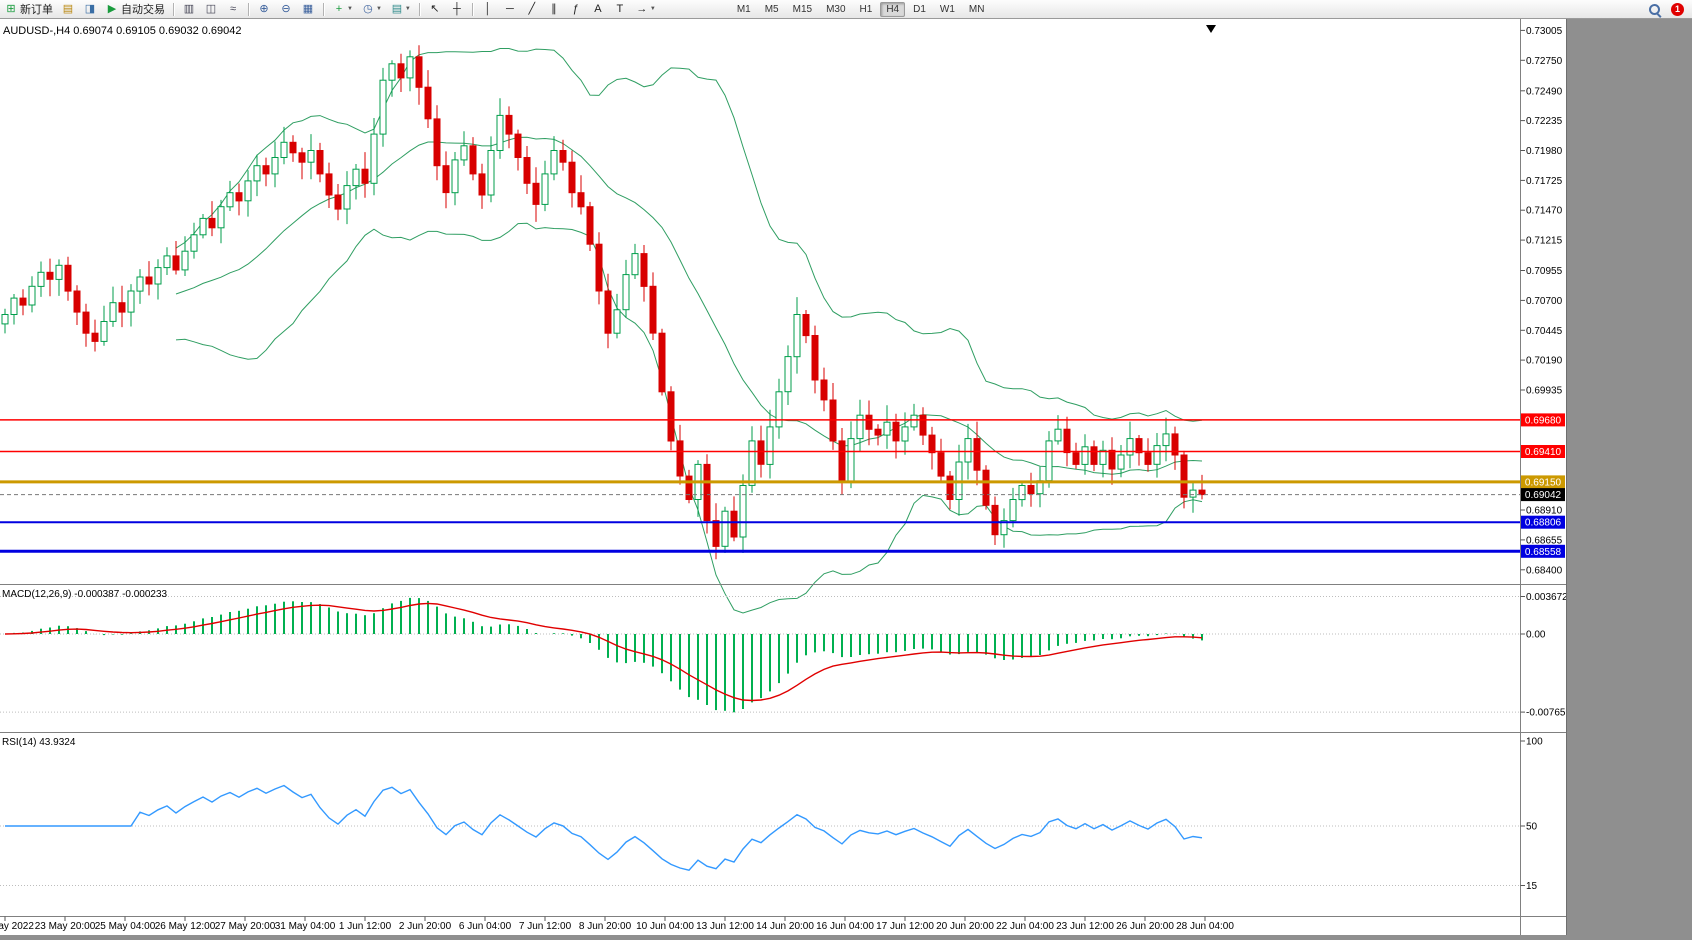 Image resolution: width=1692 pixels, height=940 pixels. What do you see at coordinates (1544, 31) in the screenshot?
I see `svg-text: 0.73005` at bounding box center [1544, 31].